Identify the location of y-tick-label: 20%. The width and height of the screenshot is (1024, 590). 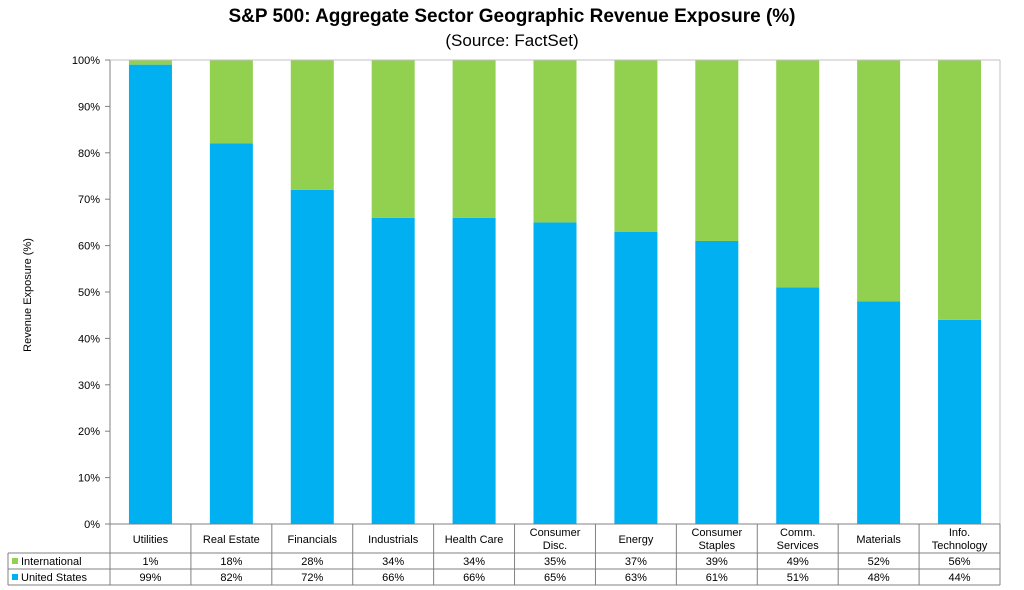
(89, 432).